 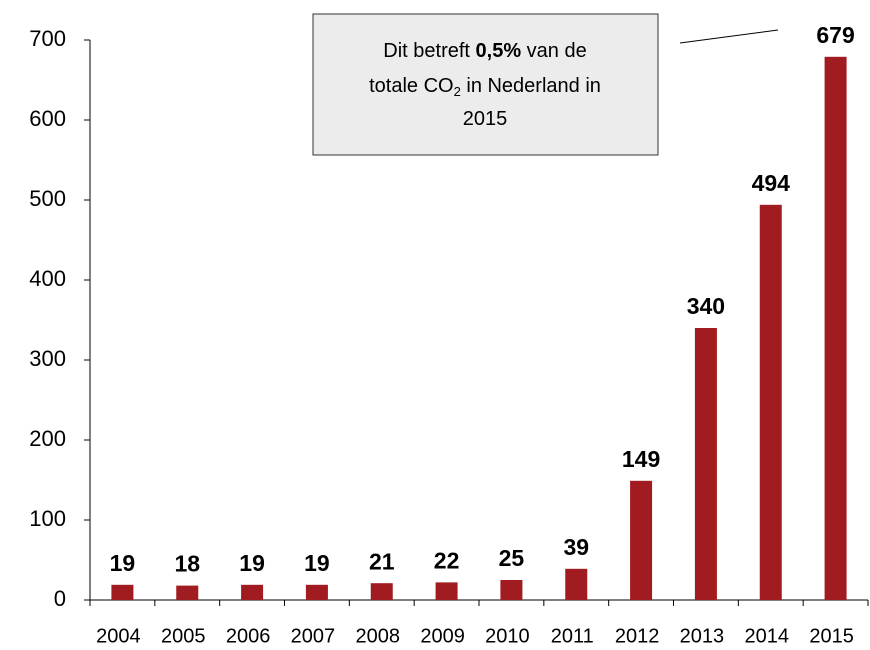 What do you see at coordinates (47, 438) in the screenshot?
I see `y-tick-label: 200` at bounding box center [47, 438].